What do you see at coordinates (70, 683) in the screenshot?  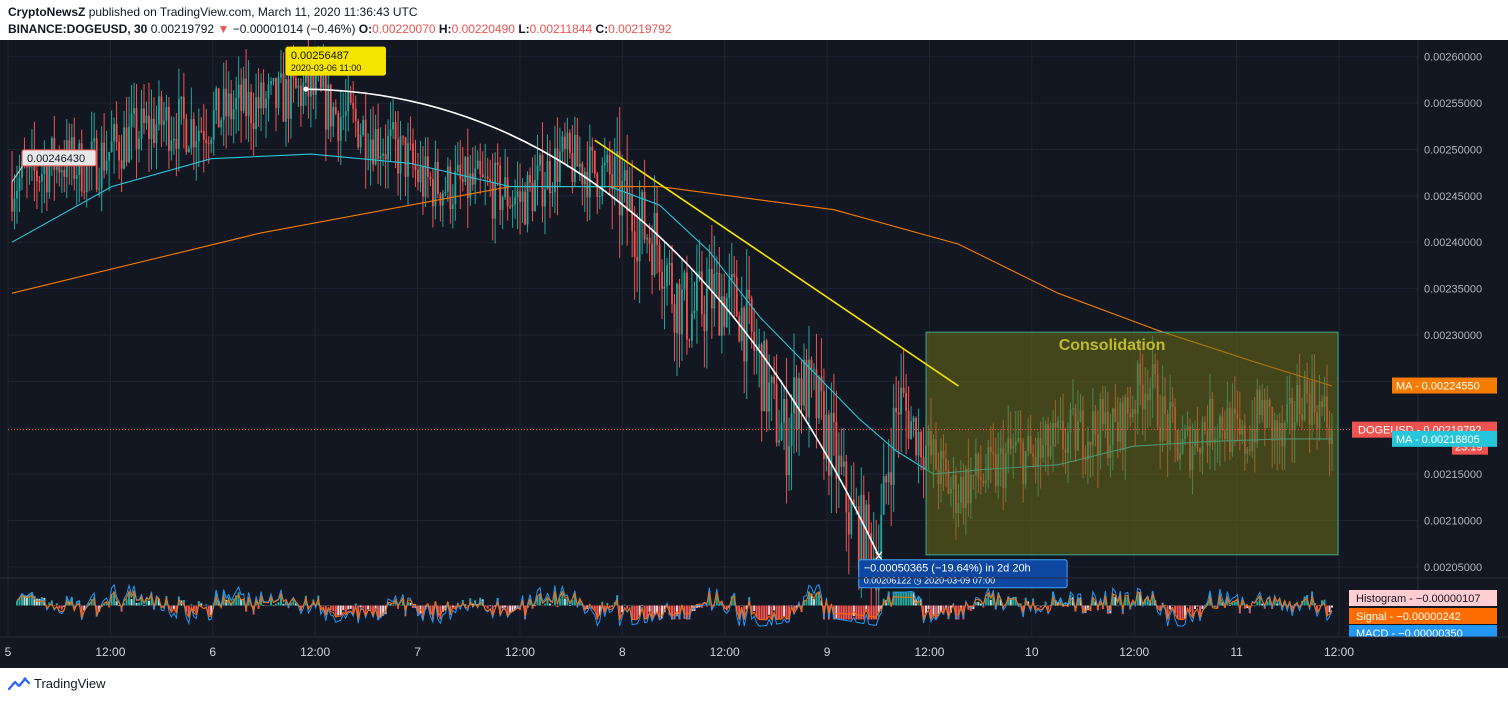 I see `tradingview-brand: TradingView` at bounding box center [70, 683].